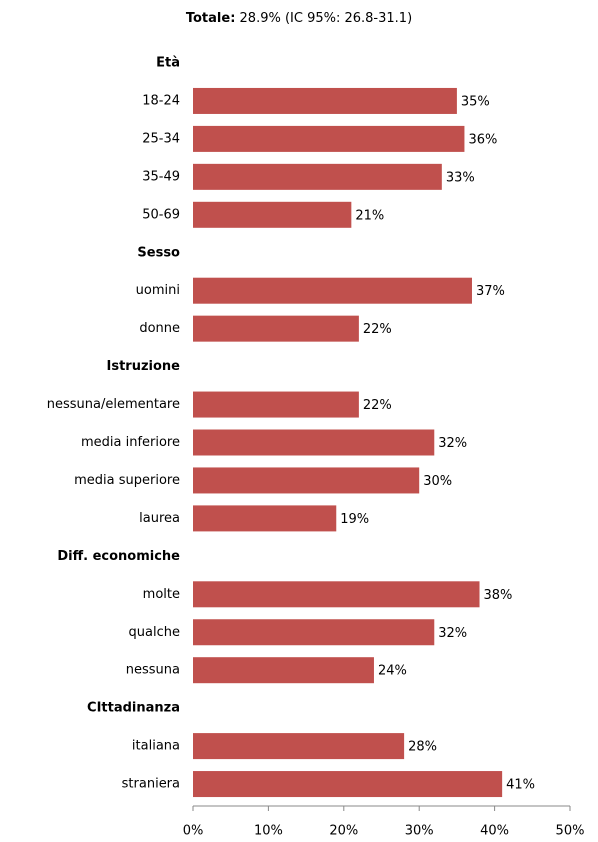  I want to click on value-label: 38%, so click(498, 595).